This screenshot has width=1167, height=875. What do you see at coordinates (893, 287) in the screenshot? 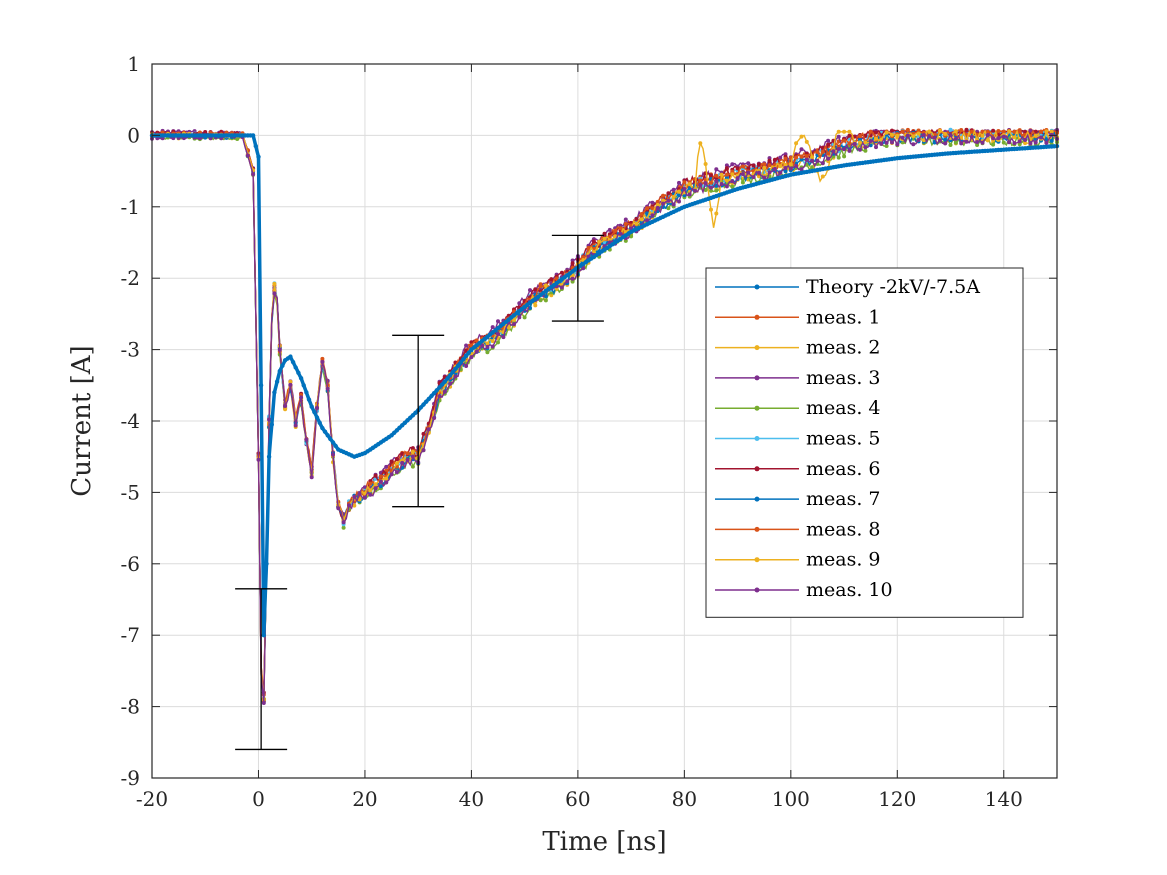
I see `legend-label: Theory -2kV/-7.5A` at bounding box center [893, 287].